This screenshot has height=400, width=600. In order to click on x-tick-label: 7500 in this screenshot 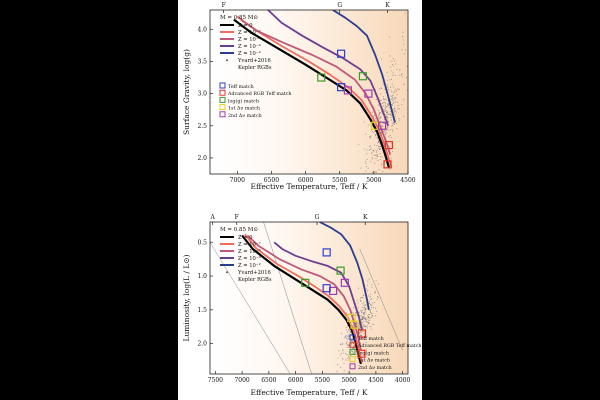, I will do `click(215, 380)`.